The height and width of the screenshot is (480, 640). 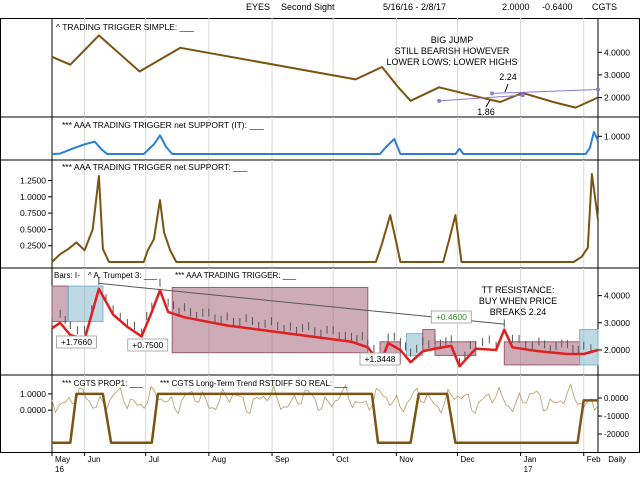 What do you see at coordinates (518, 312) in the screenshot?
I see `annotation-tt-resistance: BREAKS 2.24` at bounding box center [518, 312].